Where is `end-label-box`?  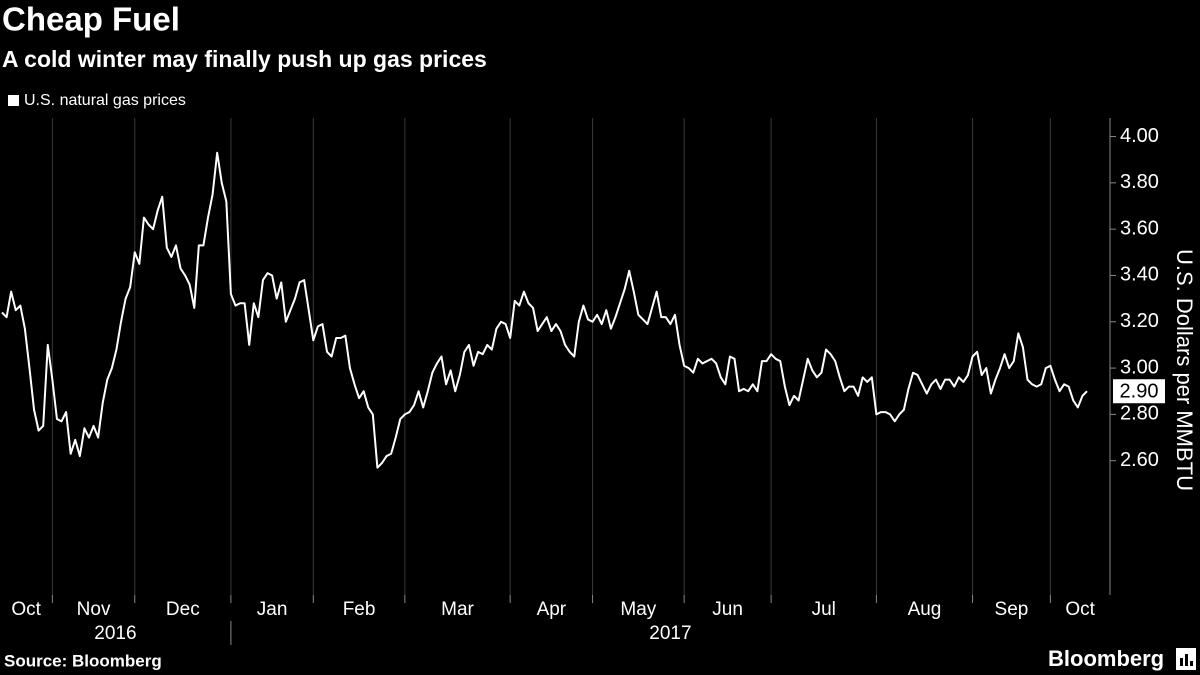
end-label-box is located at coordinates (1139, 391).